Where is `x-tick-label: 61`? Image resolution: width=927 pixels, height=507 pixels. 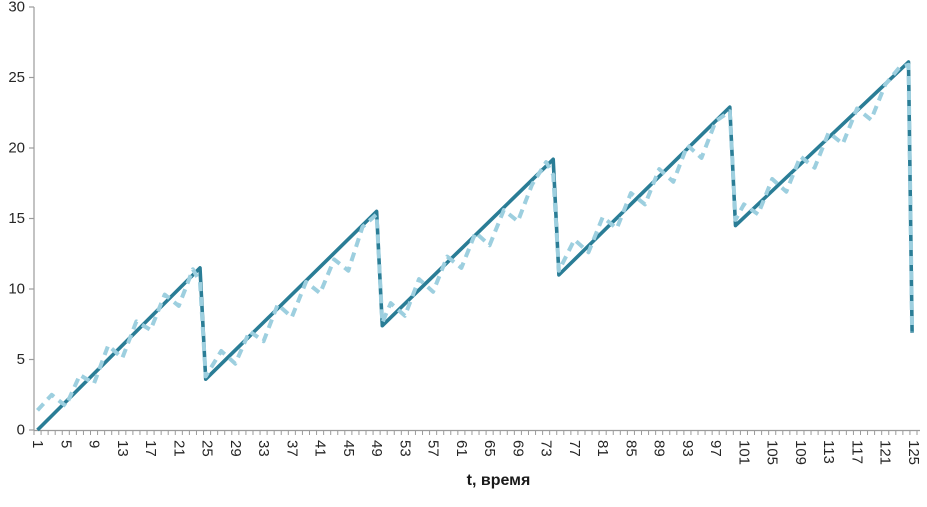
x-tick-label: 61 is located at coordinates (461, 448).